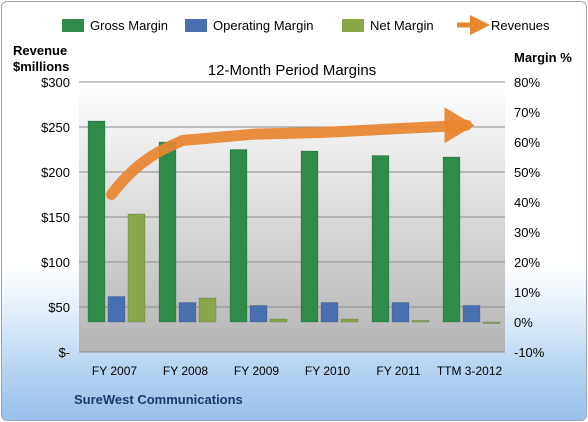  What do you see at coordinates (55, 262) in the screenshot?
I see `left-tick-label: $100` at bounding box center [55, 262].